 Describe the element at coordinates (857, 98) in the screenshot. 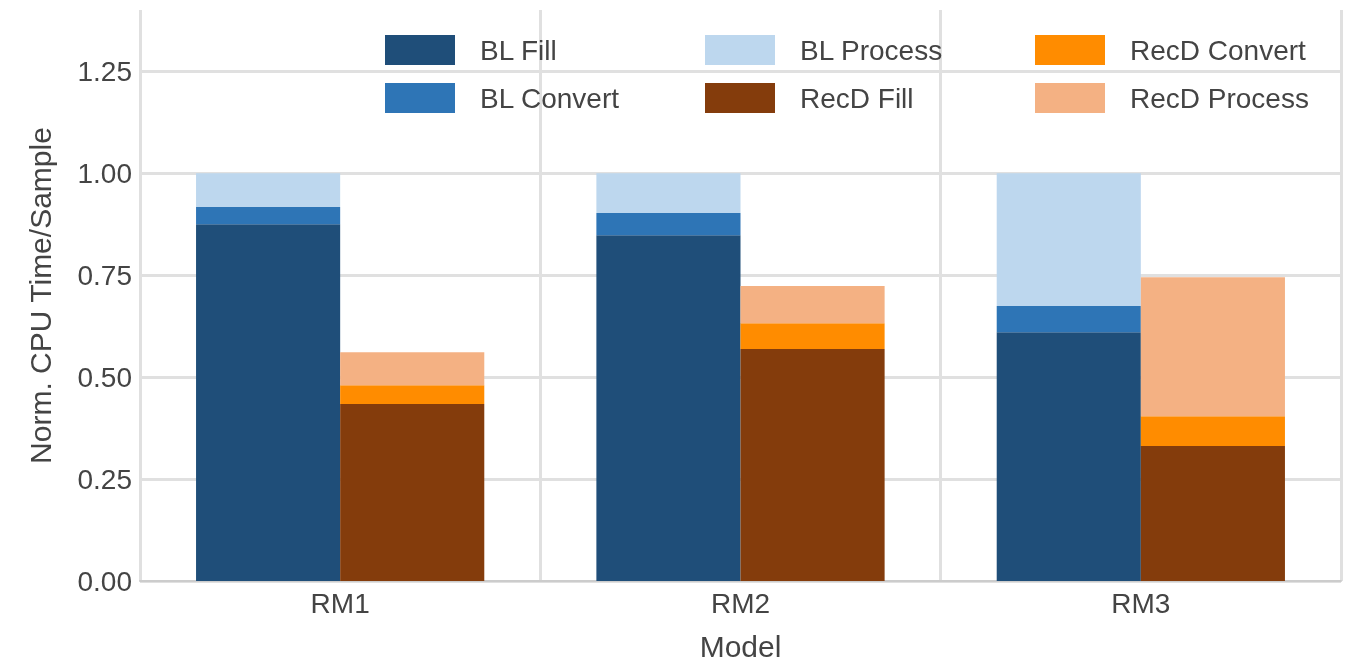

I see `legend-label: RecD Fill` at that location.